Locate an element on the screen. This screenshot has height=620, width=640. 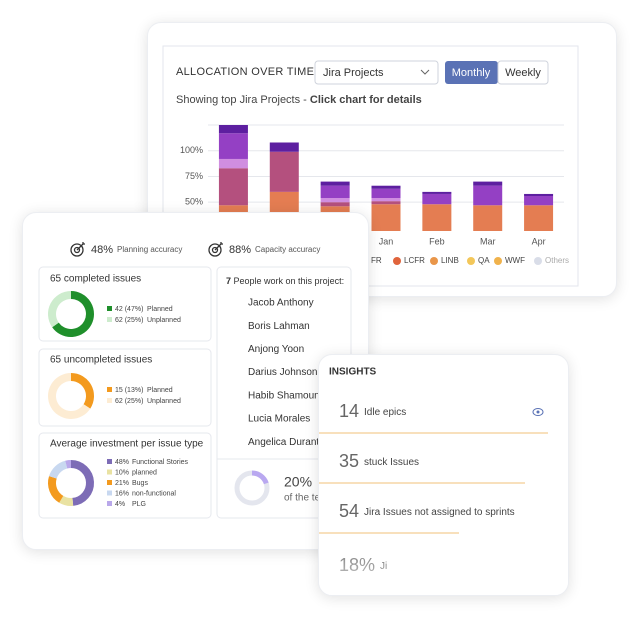
legend-label: LINB is located at coordinates (450, 260).